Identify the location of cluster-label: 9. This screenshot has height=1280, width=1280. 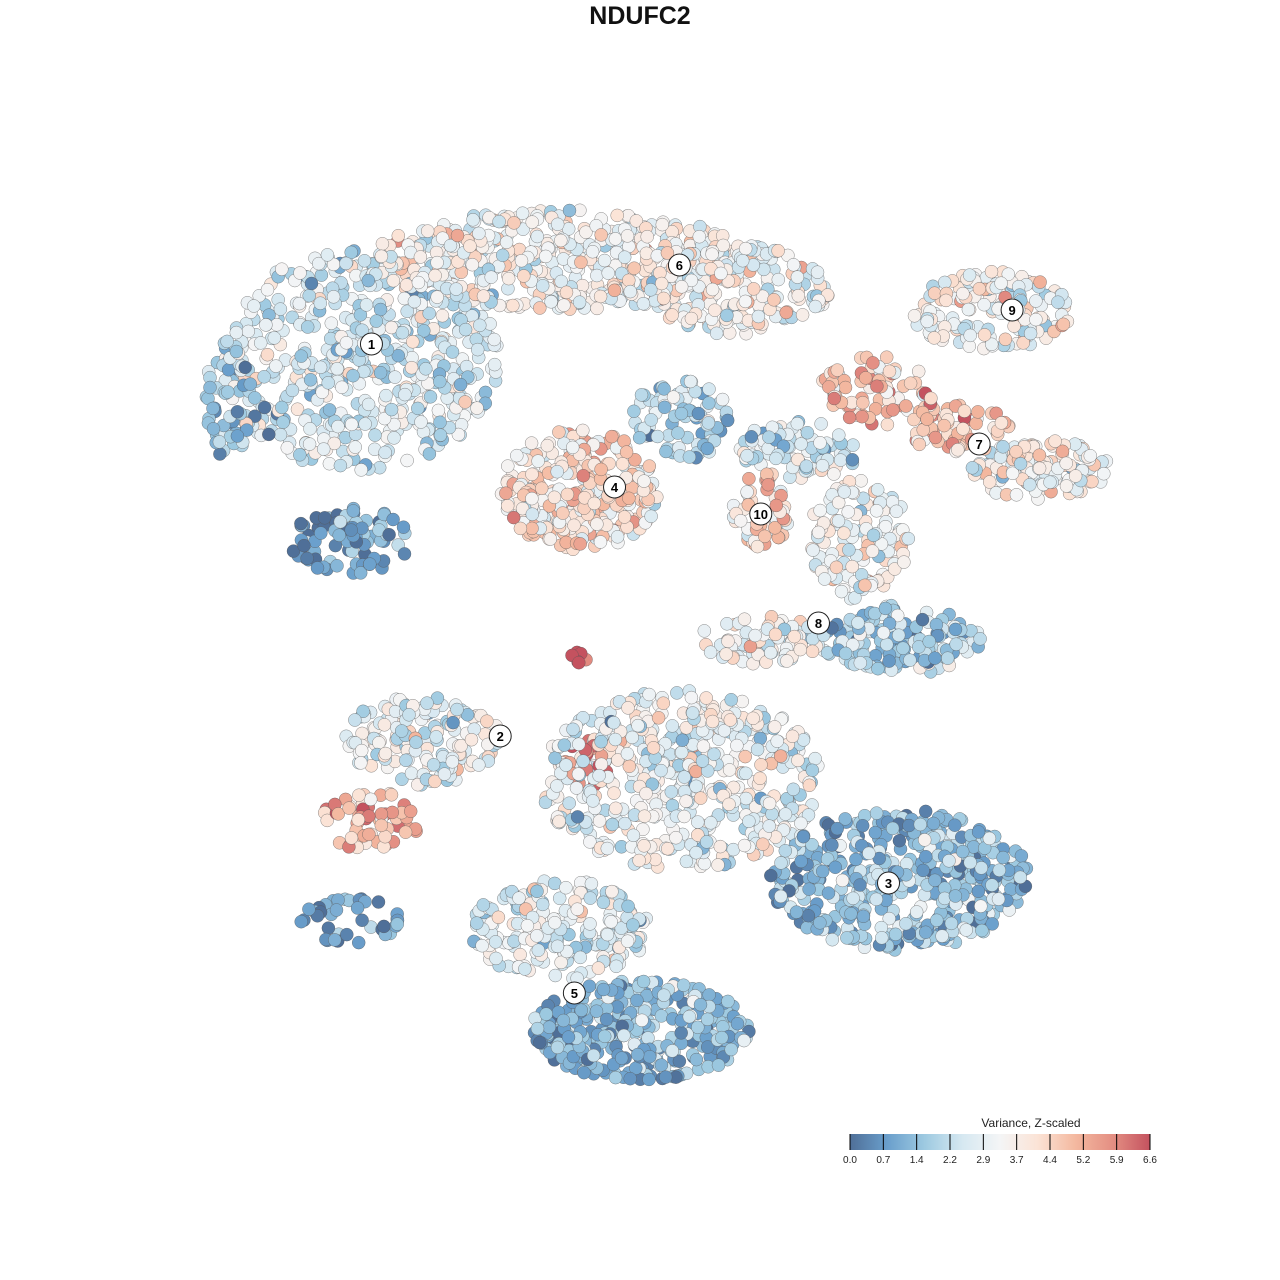
(1012, 310).